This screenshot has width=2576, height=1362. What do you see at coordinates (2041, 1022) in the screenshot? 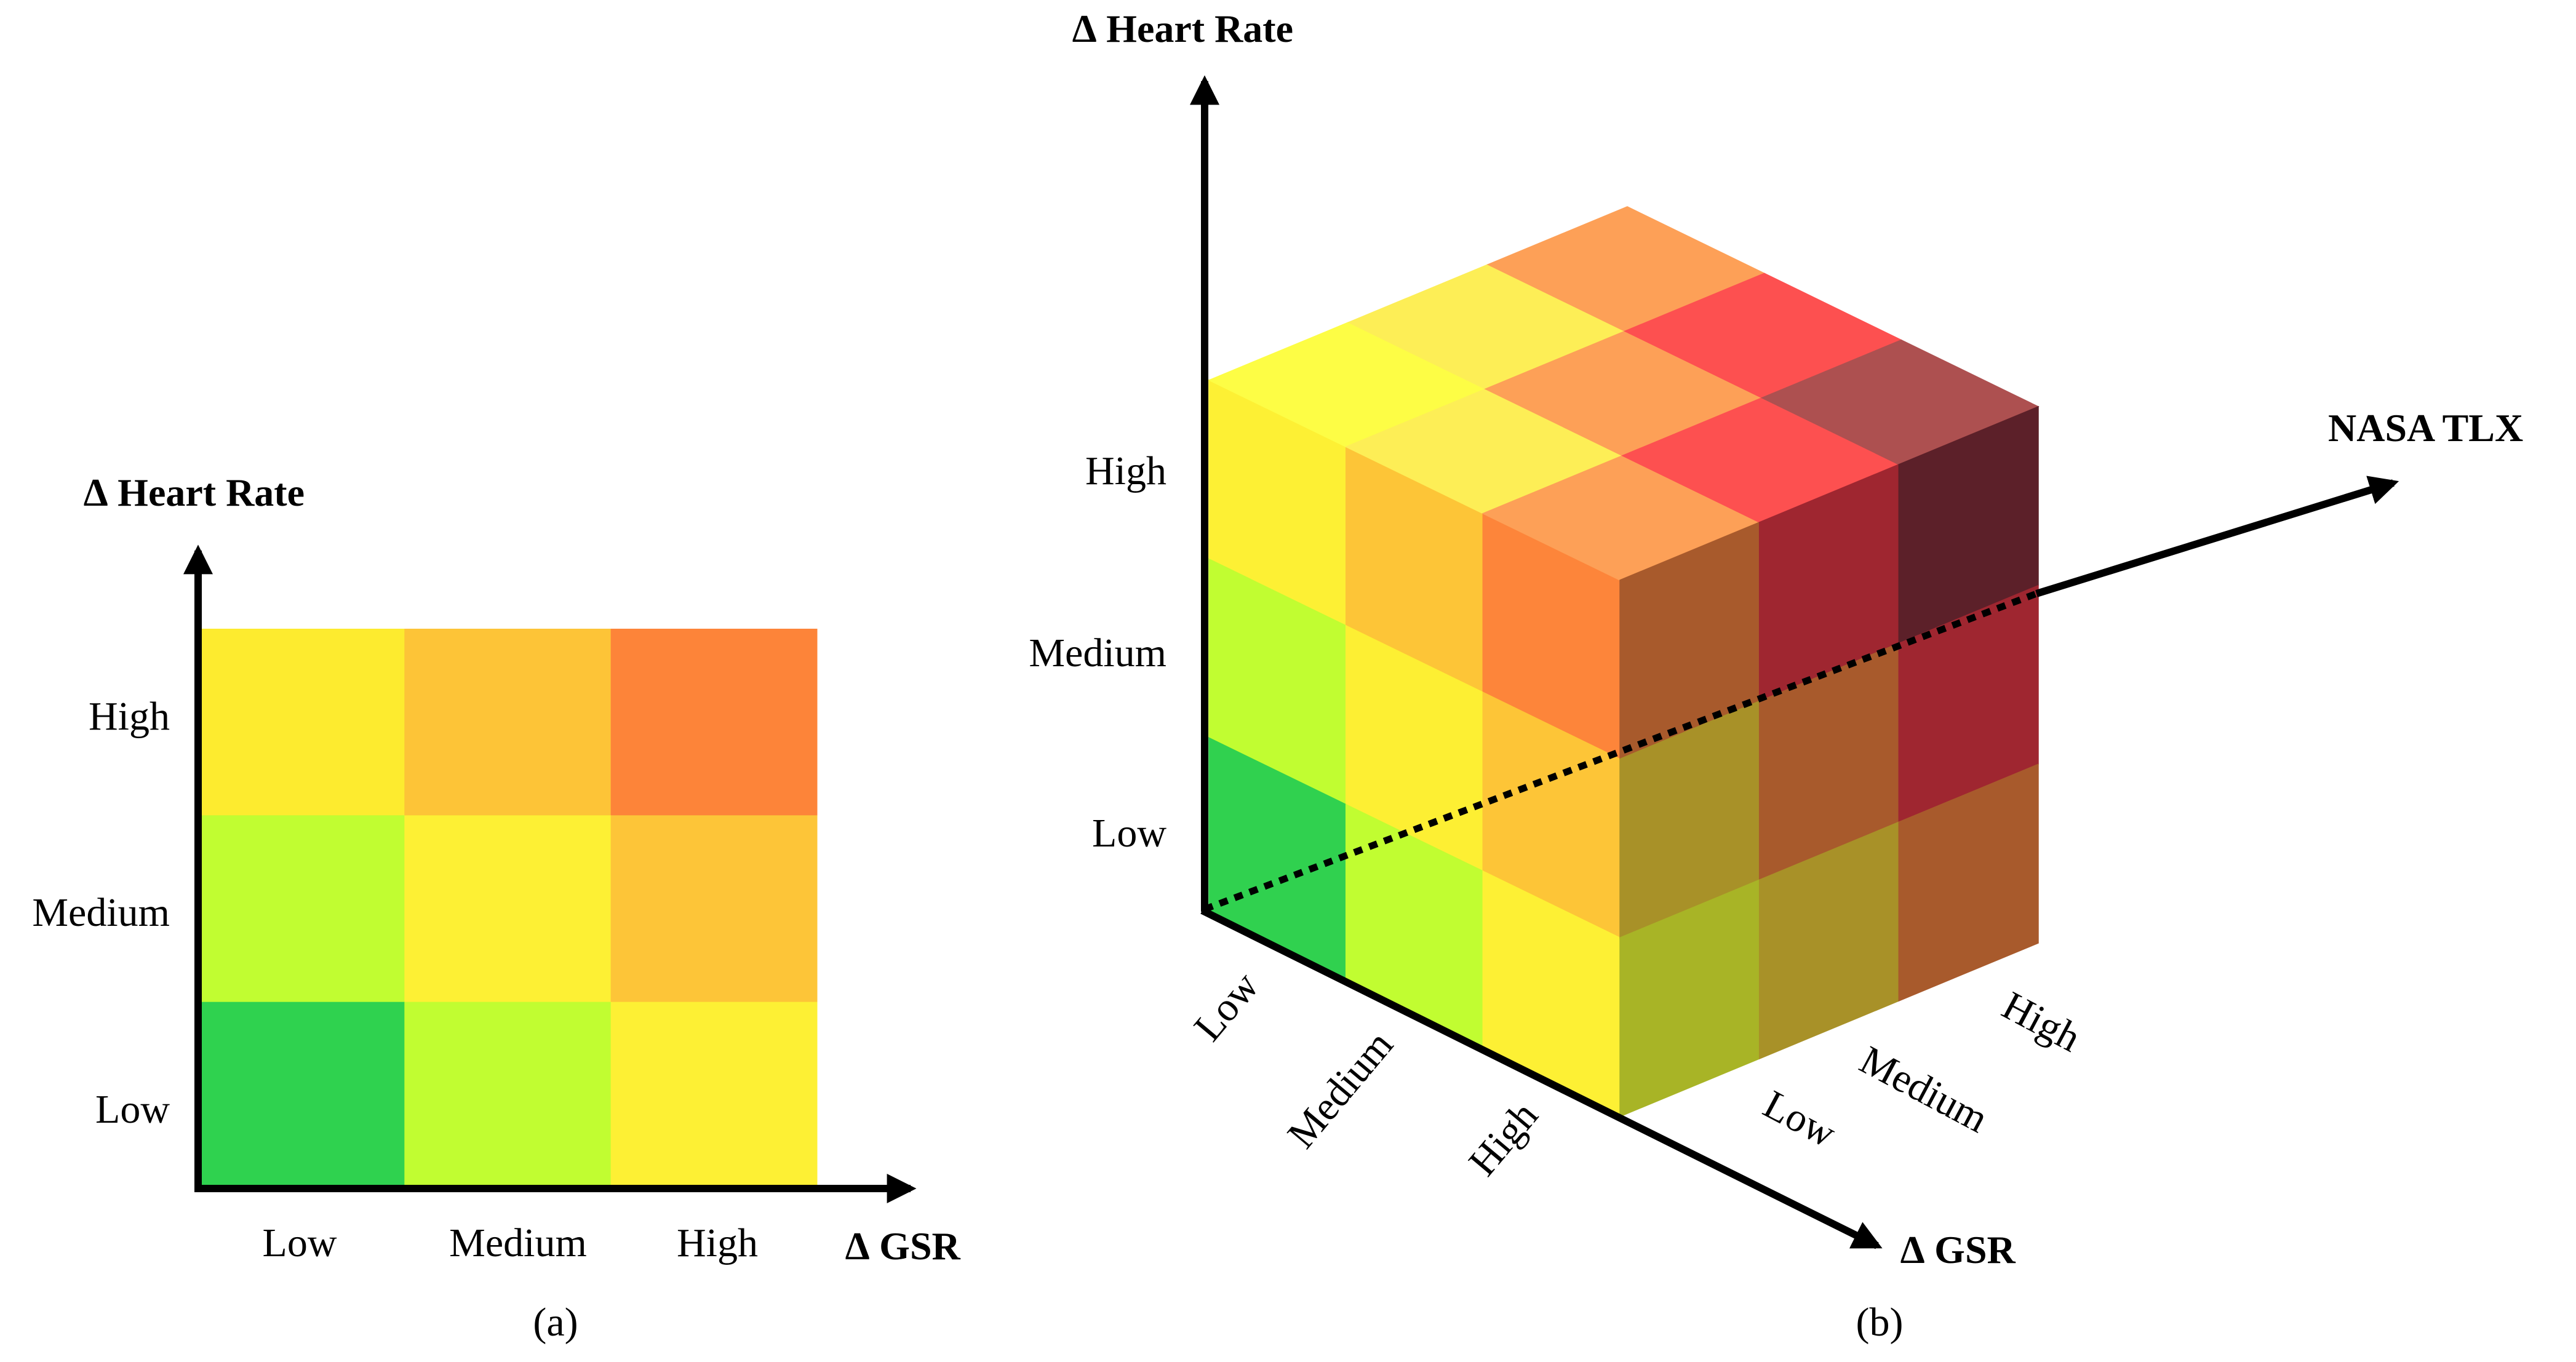
I see `panel-b-z-tick-high: High` at bounding box center [2041, 1022].